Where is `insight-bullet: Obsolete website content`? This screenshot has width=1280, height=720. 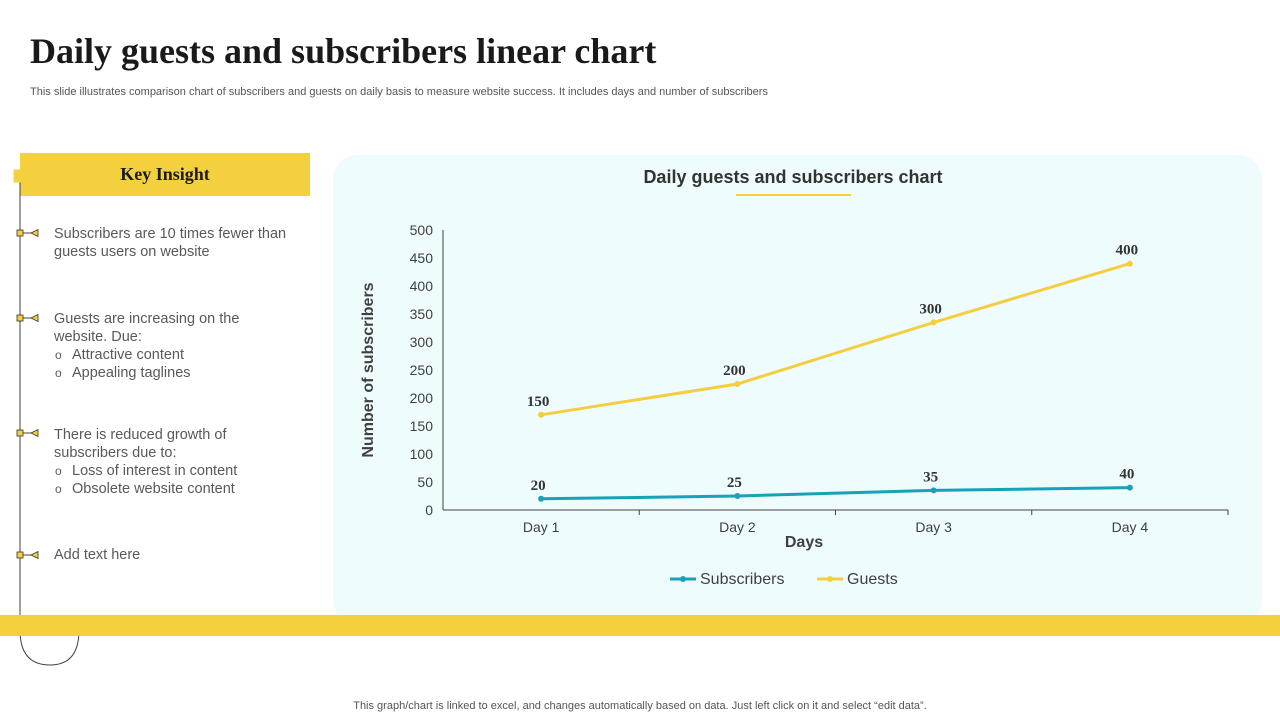
insight-bullet: Obsolete website content is located at coordinates (179, 489).